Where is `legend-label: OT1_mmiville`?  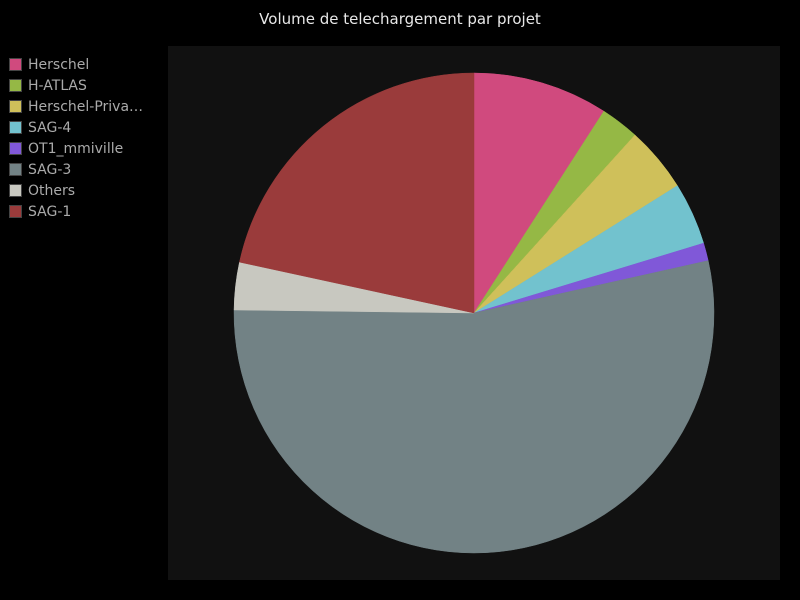
legend-label: OT1_mmiville is located at coordinates (76, 148).